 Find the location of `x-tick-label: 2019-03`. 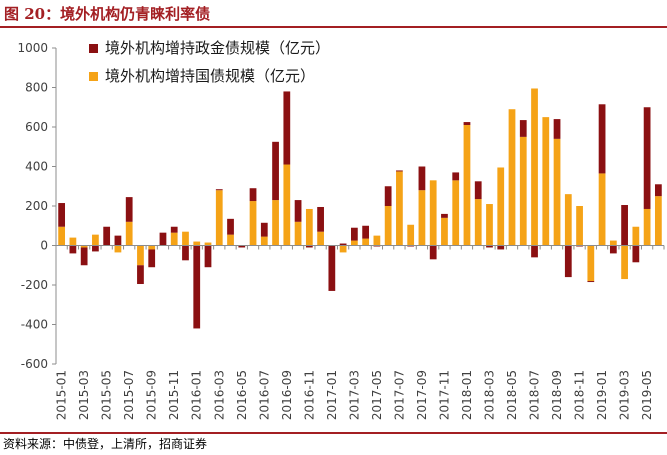

x-tick-label: 2019-03 is located at coordinates (625, 395).